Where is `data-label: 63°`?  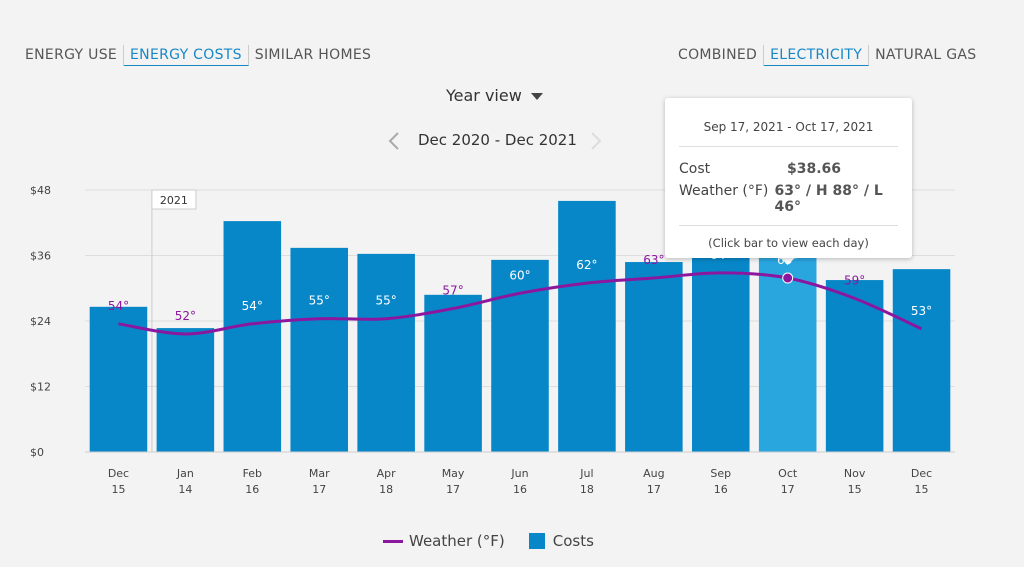
data-label: 63° is located at coordinates (653, 260).